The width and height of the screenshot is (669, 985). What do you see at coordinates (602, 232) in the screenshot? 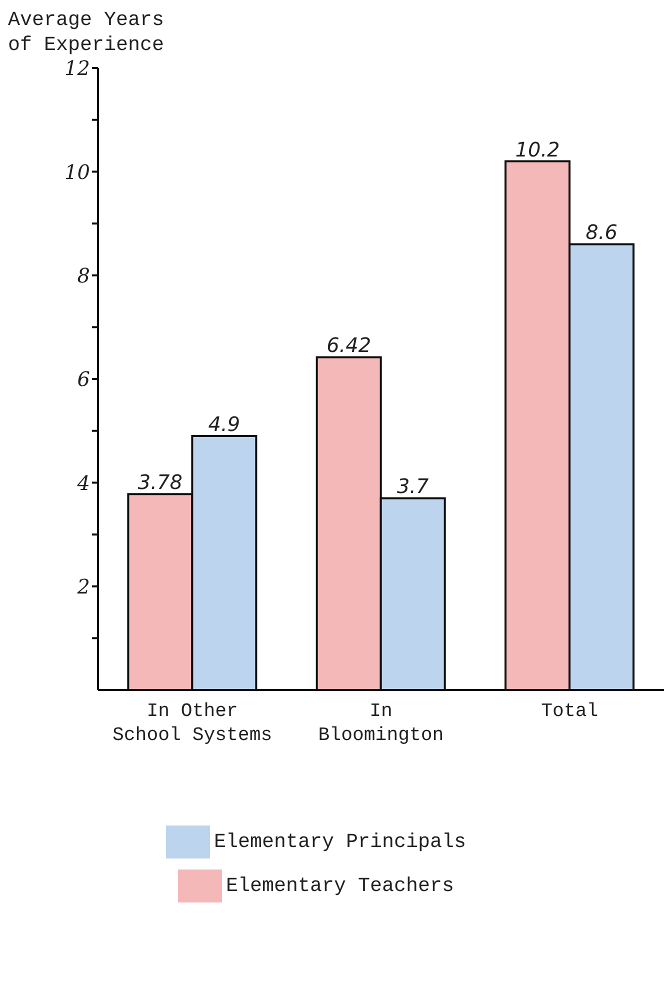
I see `data-label: 8.6` at bounding box center [602, 232].